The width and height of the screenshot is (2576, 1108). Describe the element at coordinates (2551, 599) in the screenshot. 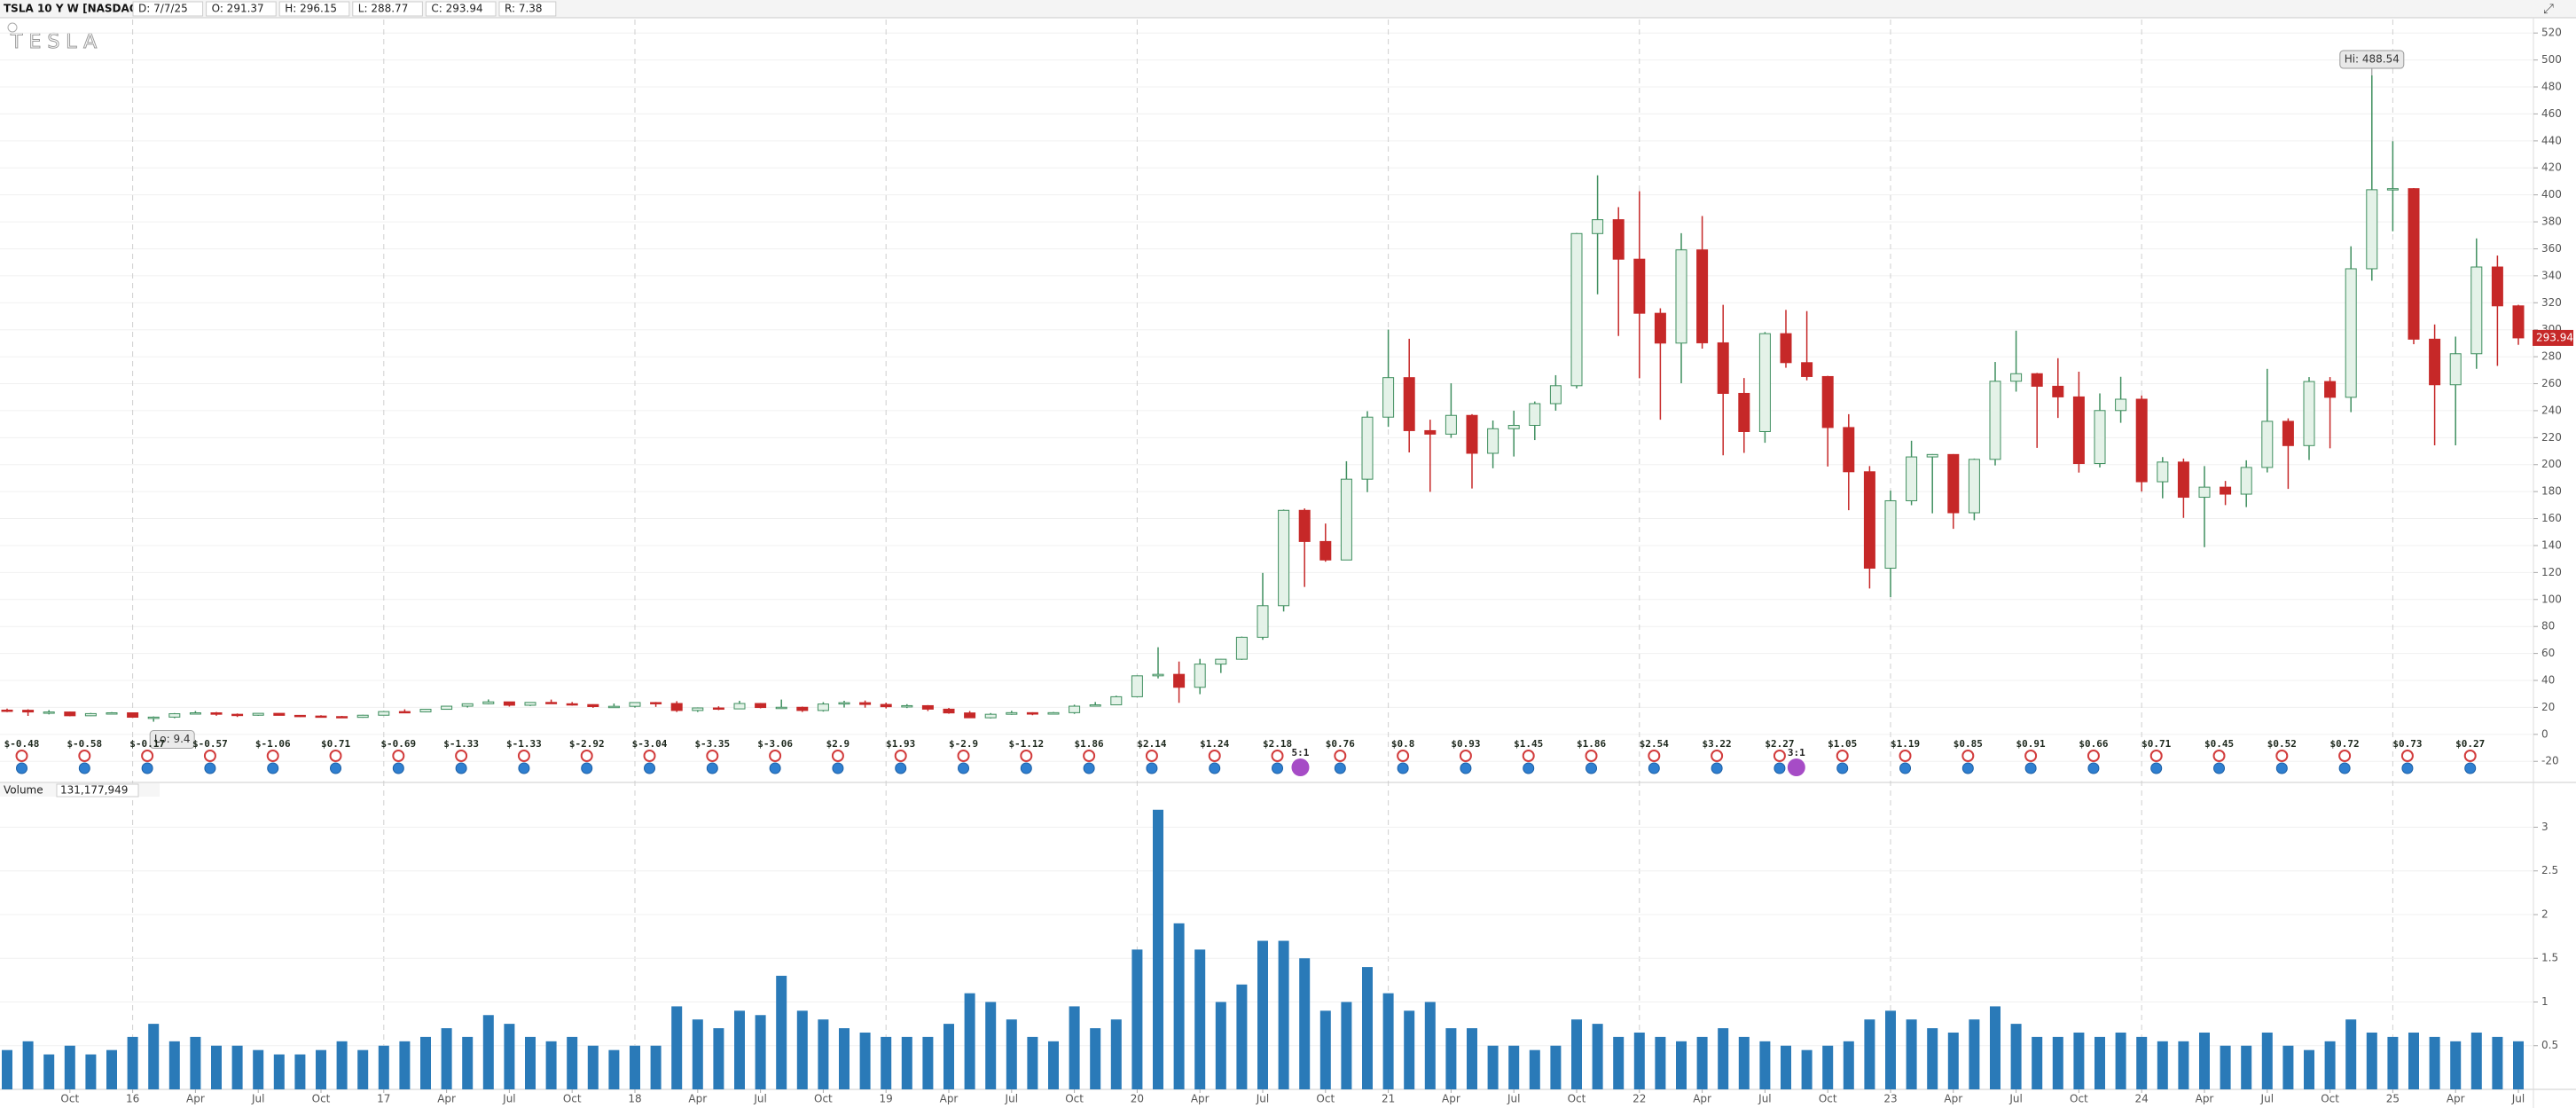

I see `y-tick-label: 100` at that location.